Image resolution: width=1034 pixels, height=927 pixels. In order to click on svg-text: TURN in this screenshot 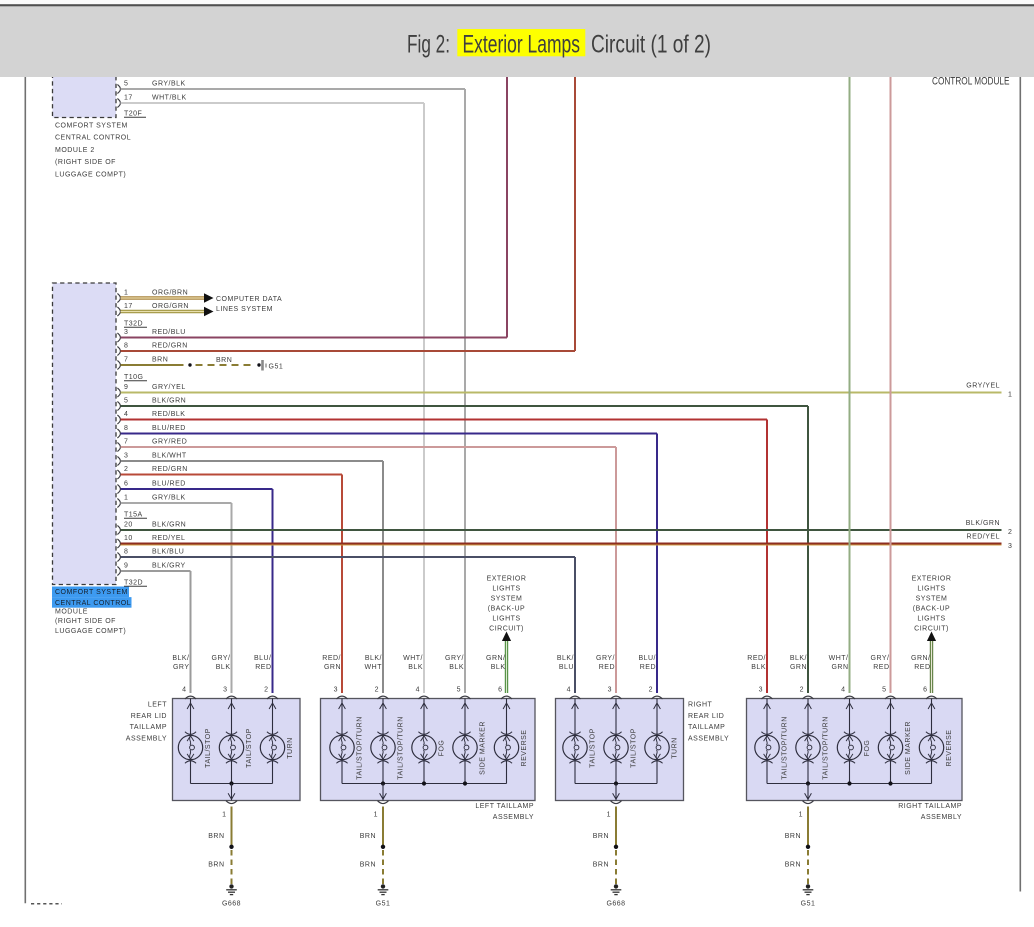, I will do `click(675, 747)`.